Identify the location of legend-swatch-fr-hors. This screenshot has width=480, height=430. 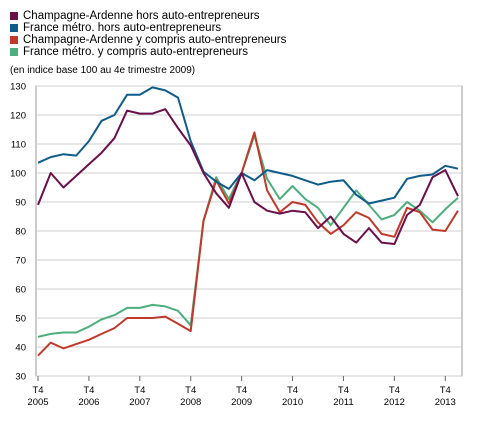
(14, 28).